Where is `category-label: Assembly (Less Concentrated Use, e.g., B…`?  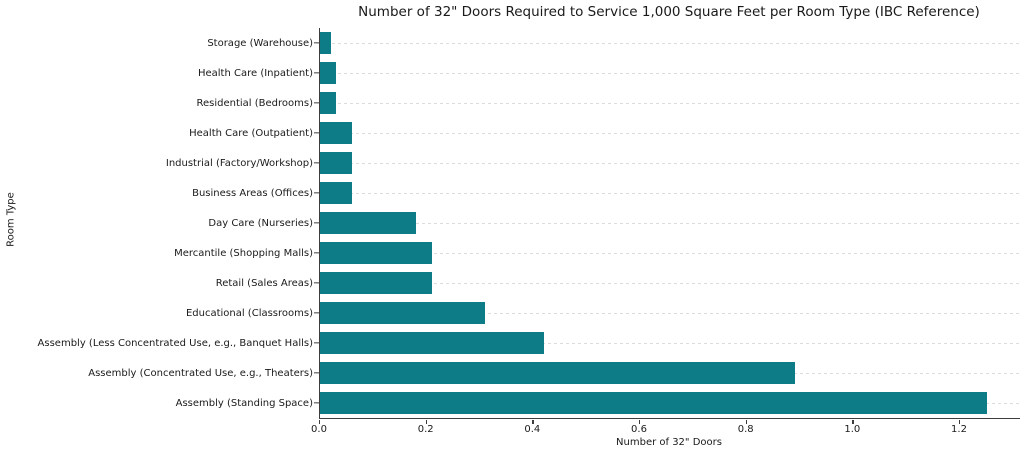
category-label: Assembly (Less Concentrated Use, e.g., B… is located at coordinates (175, 343).